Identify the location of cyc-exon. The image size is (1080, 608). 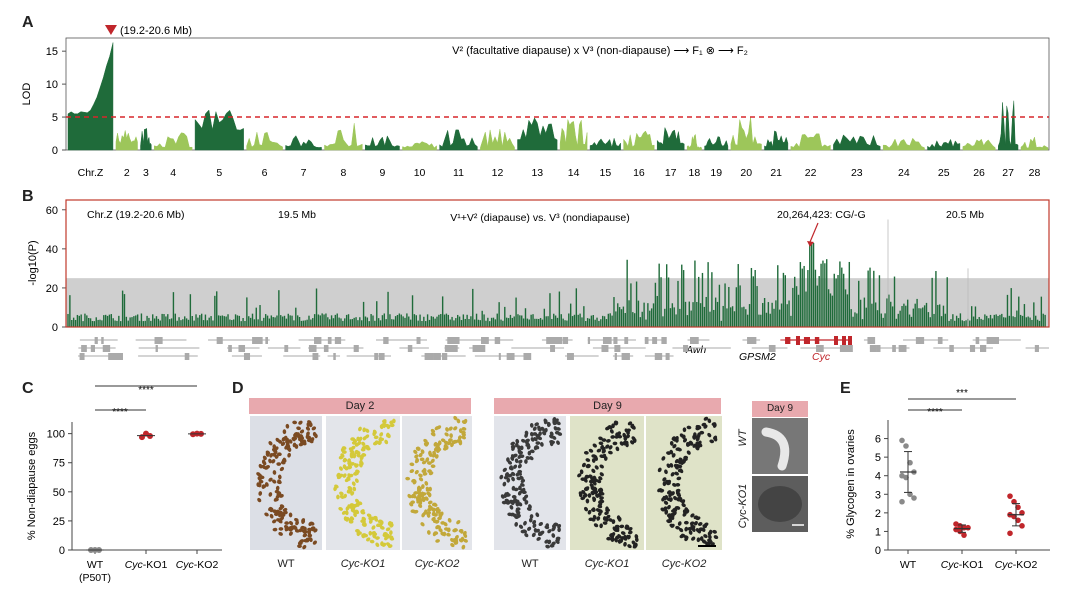
(850, 340).